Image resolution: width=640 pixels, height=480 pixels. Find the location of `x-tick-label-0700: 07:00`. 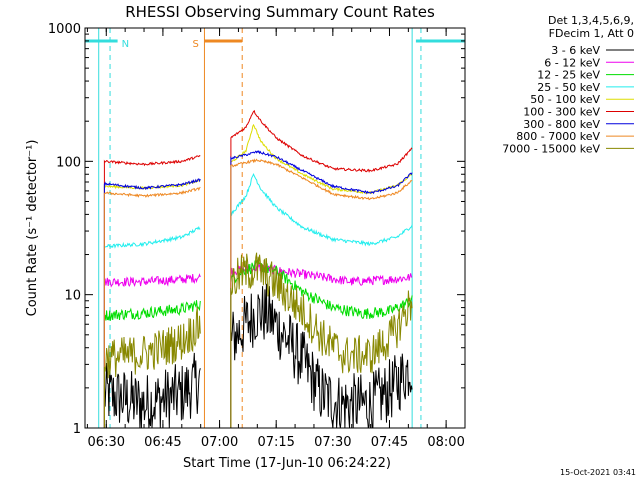

x-tick-label-0700: 07:00 is located at coordinates (219, 442).